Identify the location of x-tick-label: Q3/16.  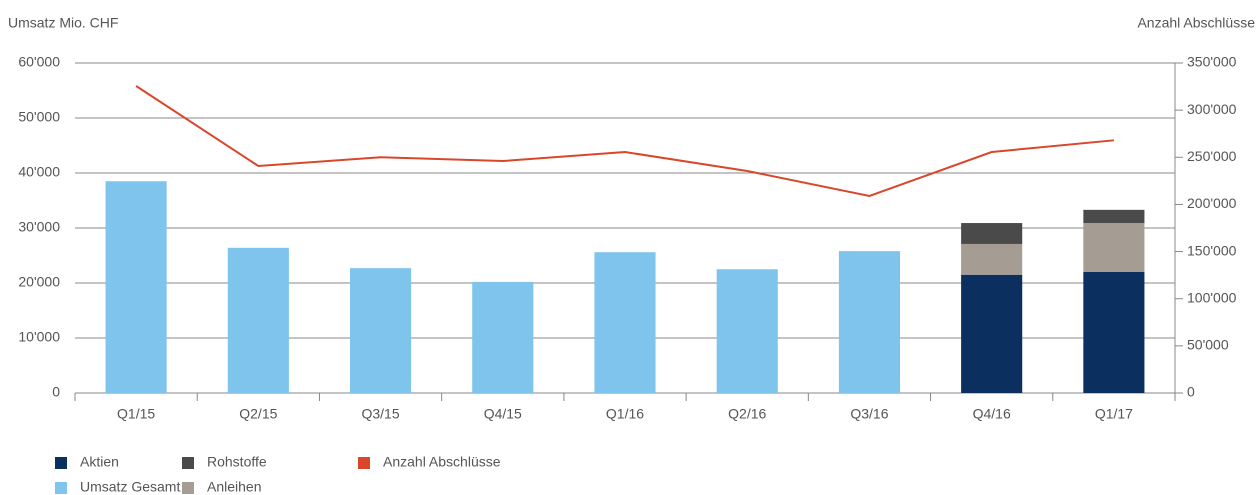
(869, 414).